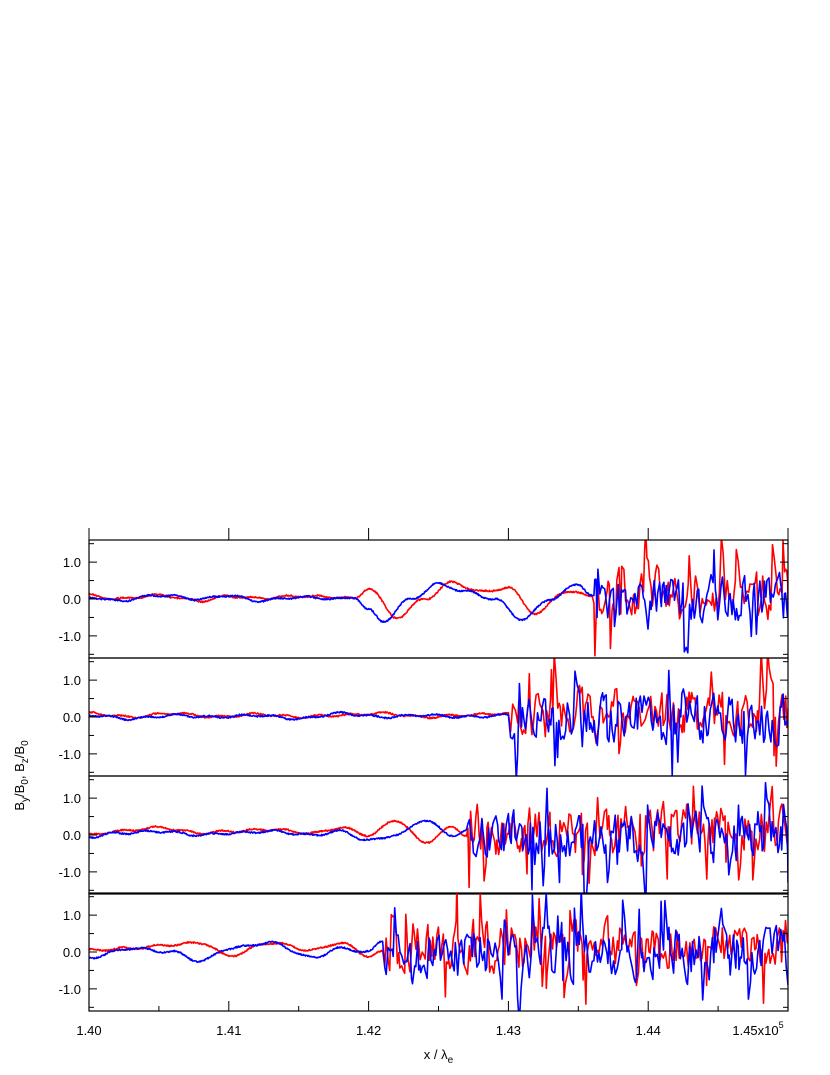 This screenshot has width=830, height=1075. I want to click on x-tick-label: 1.45x10⁵, so click(757, 1029).